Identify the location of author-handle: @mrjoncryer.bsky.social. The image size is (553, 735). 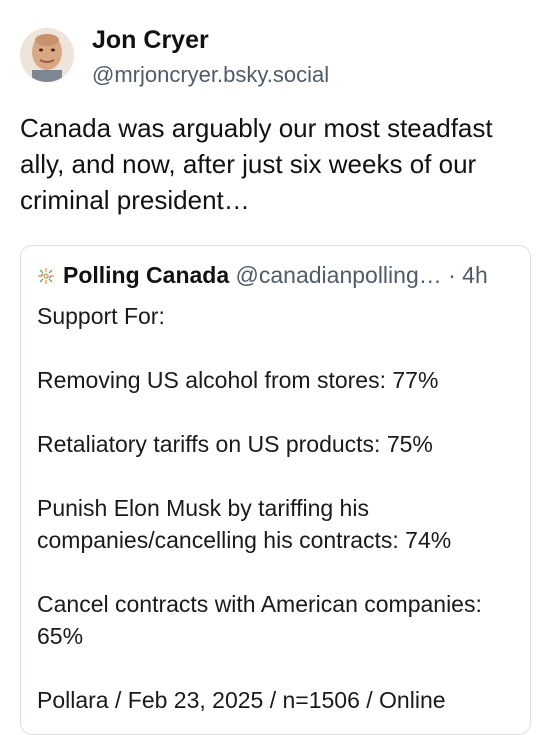
(211, 74).